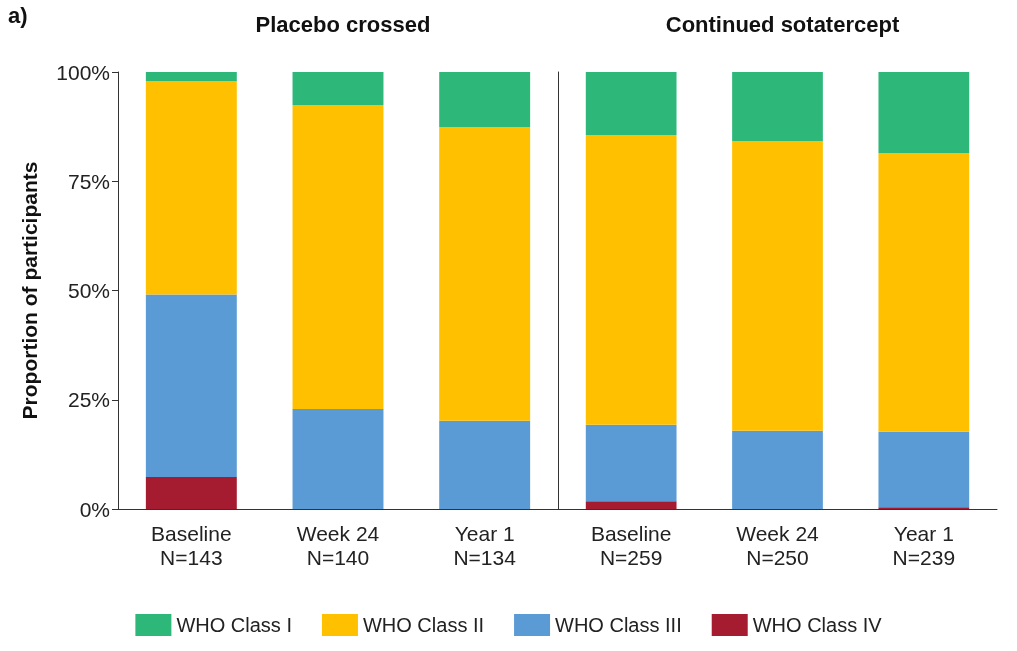 This screenshot has height=651, width=1017. I want to click on text: a), so click(18, 15).